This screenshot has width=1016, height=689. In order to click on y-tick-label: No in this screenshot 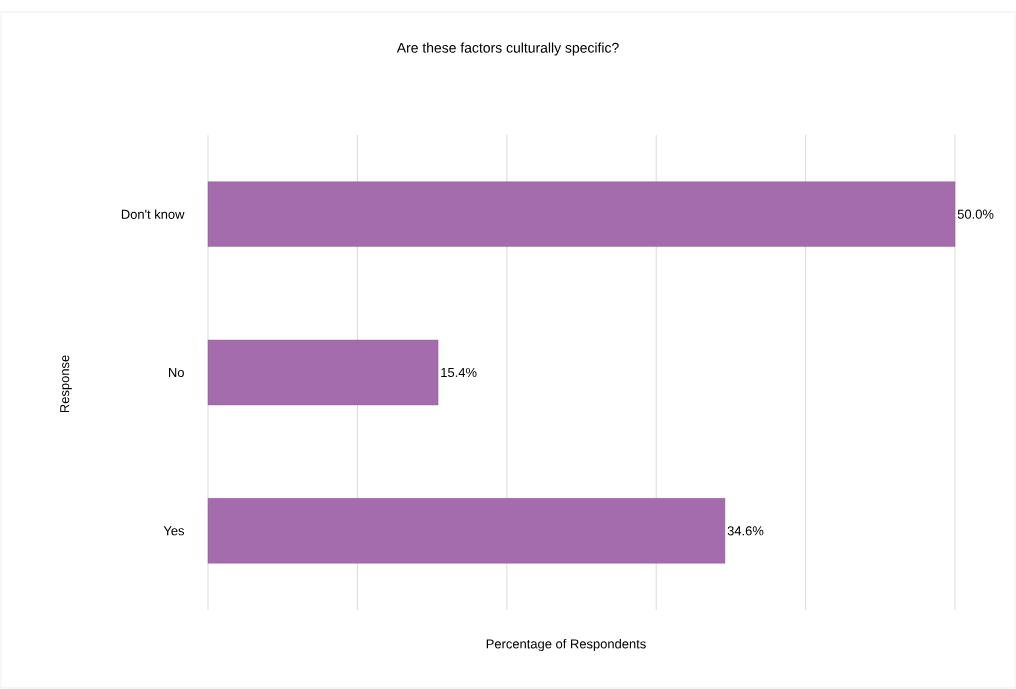, I will do `click(176, 372)`.